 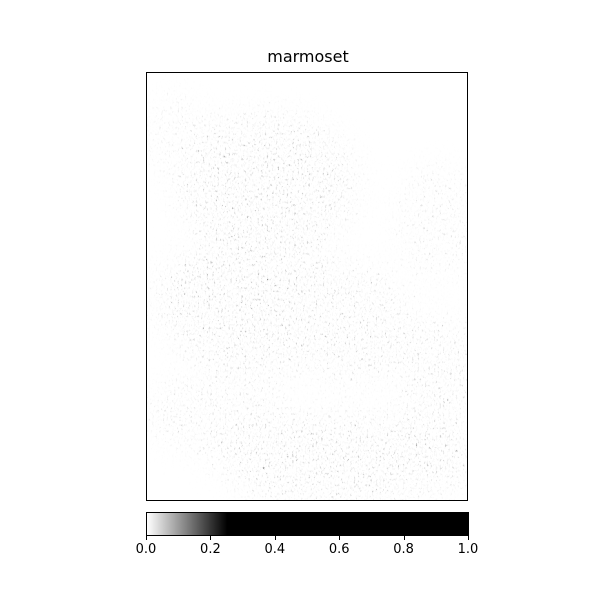 What do you see at coordinates (403, 549) in the screenshot?
I see `colorbar-tick-label: 0.8` at bounding box center [403, 549].